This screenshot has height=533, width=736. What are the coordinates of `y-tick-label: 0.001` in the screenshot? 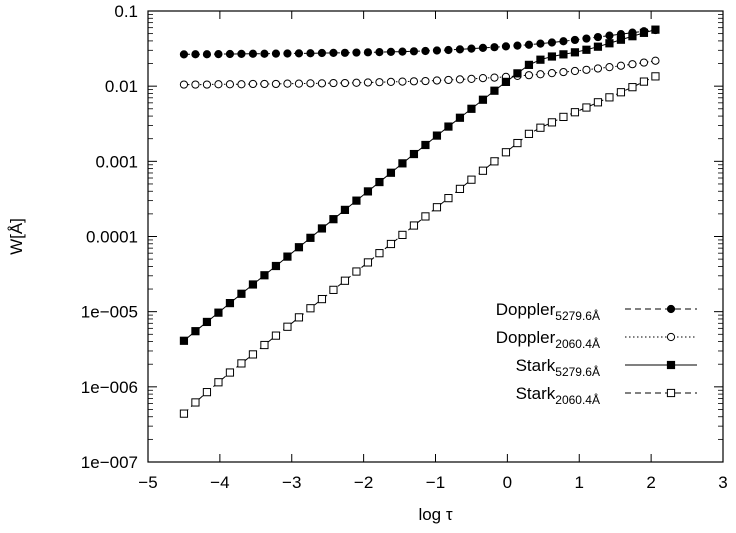 It's located at (116, 161).